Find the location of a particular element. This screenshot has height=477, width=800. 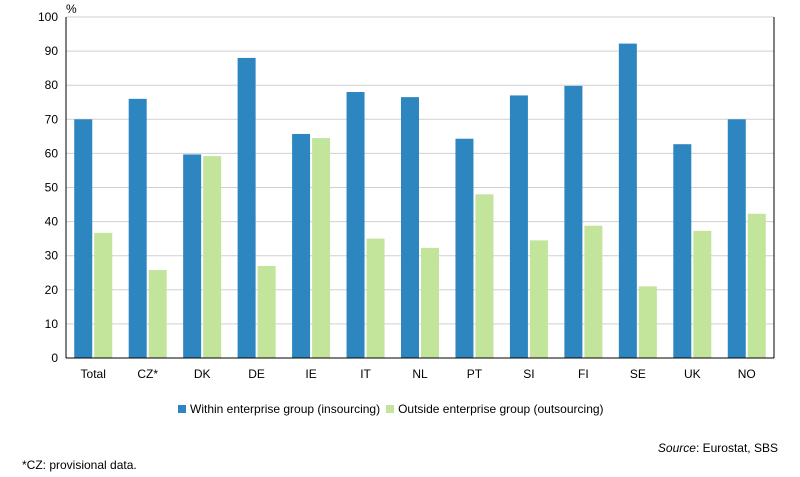

x-tick-label: NL is located at coordinates (420, 374).